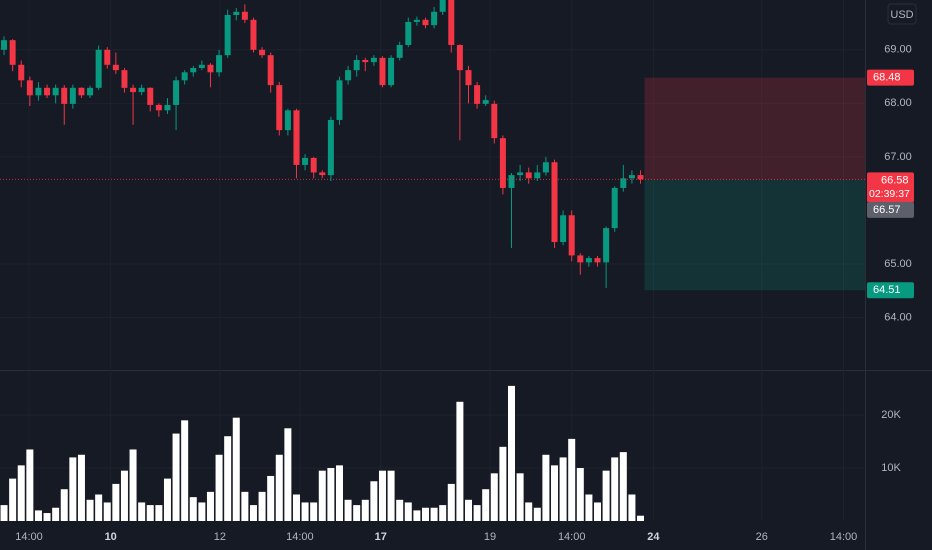  Describe the element at coordinates (754, 128) in the screenshot. I see `target-zone` at that location.